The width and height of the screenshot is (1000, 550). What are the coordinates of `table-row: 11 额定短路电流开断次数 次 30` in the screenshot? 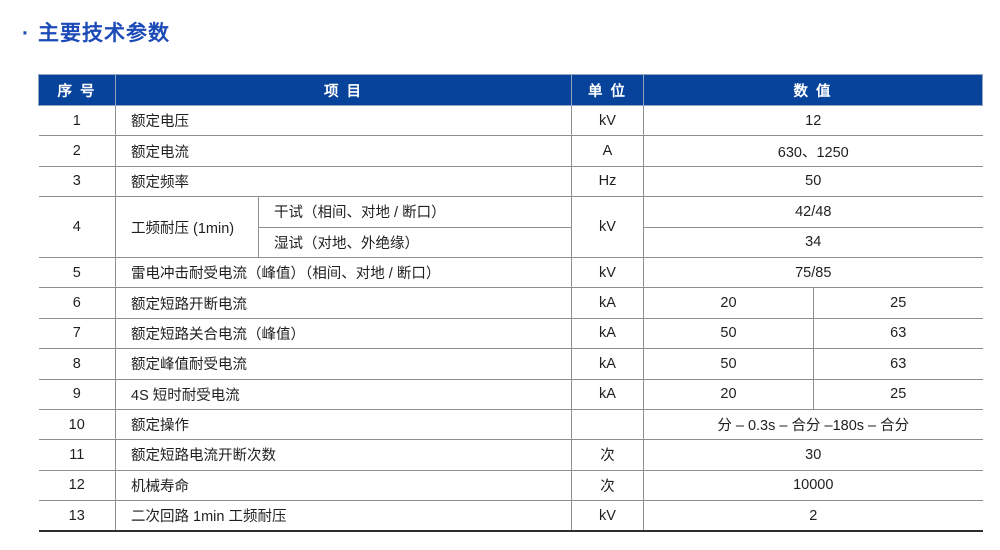 It's located at (510, 455).